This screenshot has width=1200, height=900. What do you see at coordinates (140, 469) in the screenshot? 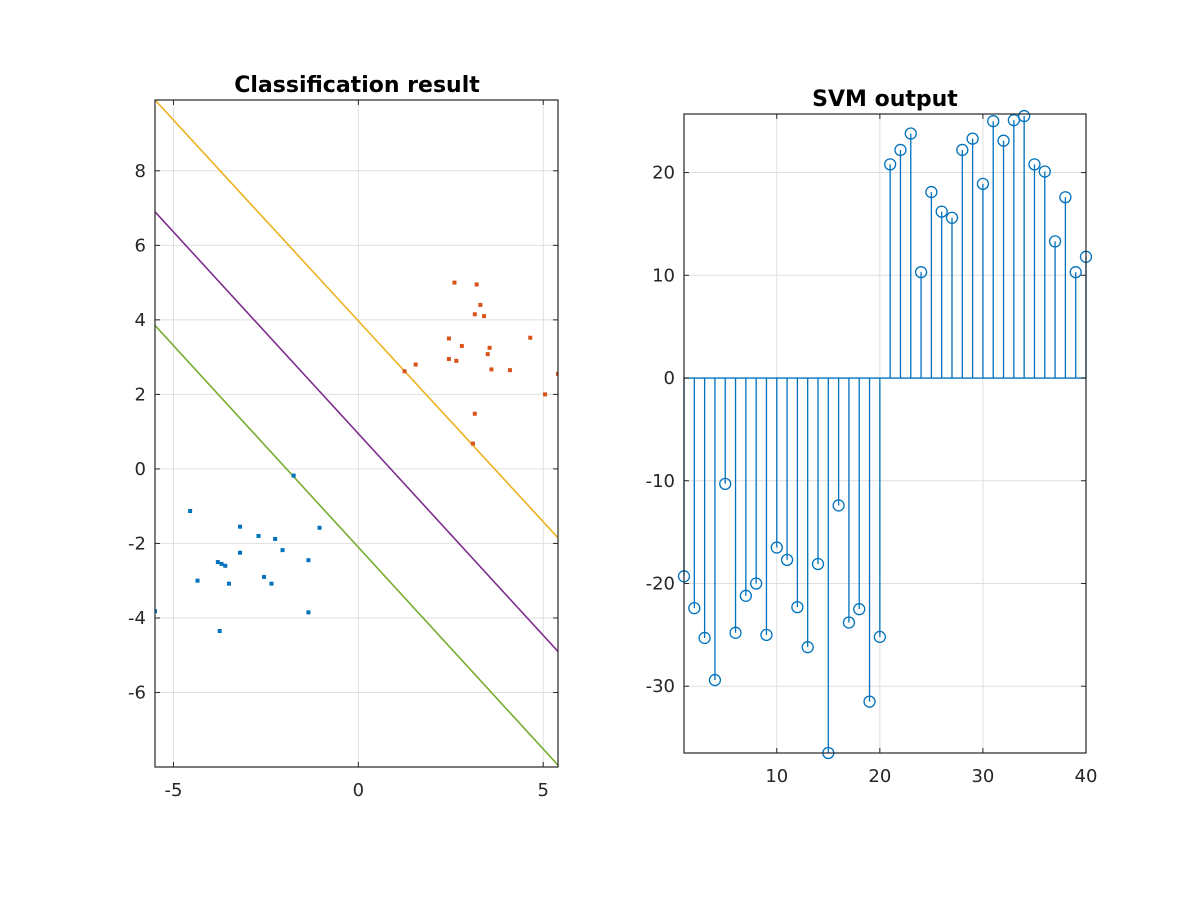
I see `classification-y-tick-label-3: 0` at bounding box center [140, 469].